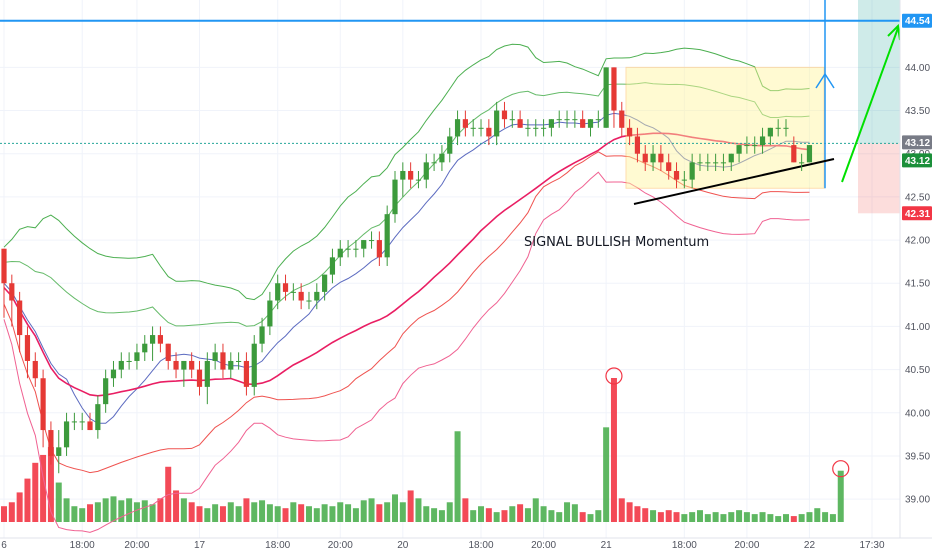 The image size is (932, 550). I want to click on bullish-projection-arrow, so click(894, 32).